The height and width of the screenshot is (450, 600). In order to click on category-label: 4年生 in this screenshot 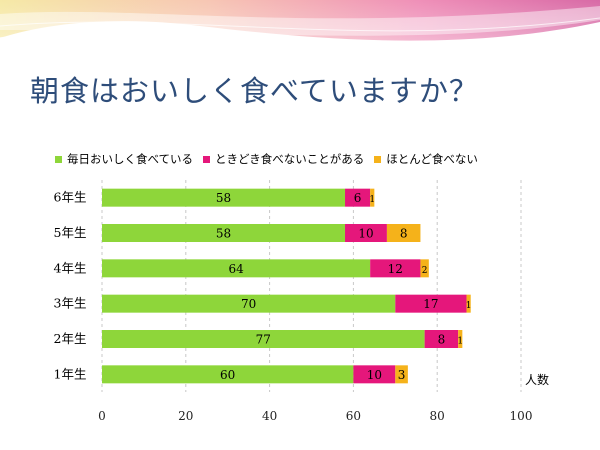, I will do `click(70, 267)`.